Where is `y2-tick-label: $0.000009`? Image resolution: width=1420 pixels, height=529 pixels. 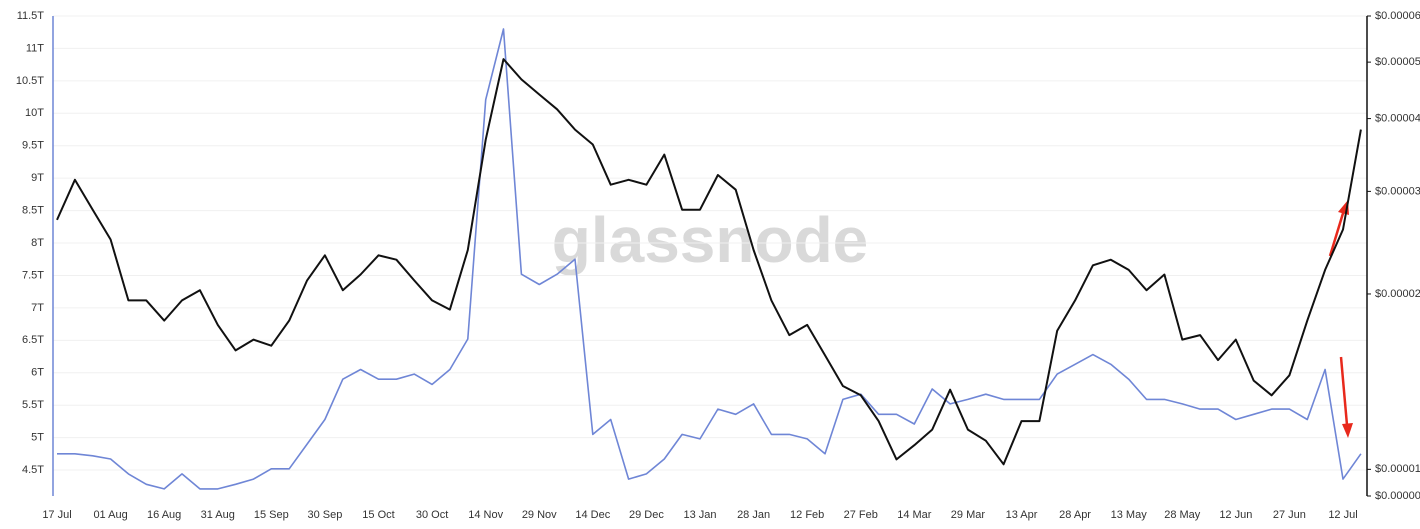
y2-tick-label: $0.000009 is located at coordinates (1397, 496).